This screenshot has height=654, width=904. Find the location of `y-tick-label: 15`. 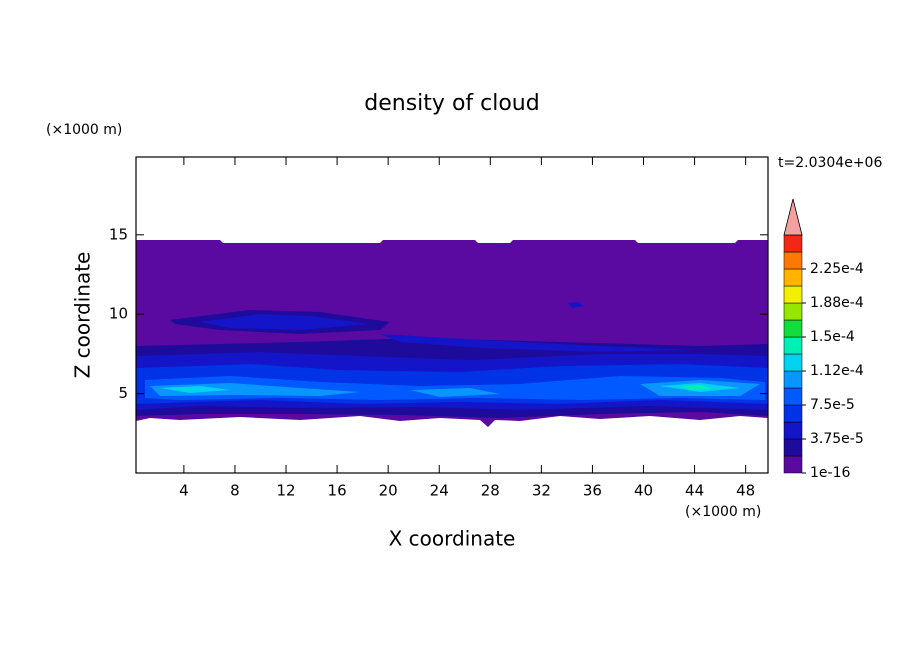

y-tick-label: 15 is located at coordinates (118, 234).